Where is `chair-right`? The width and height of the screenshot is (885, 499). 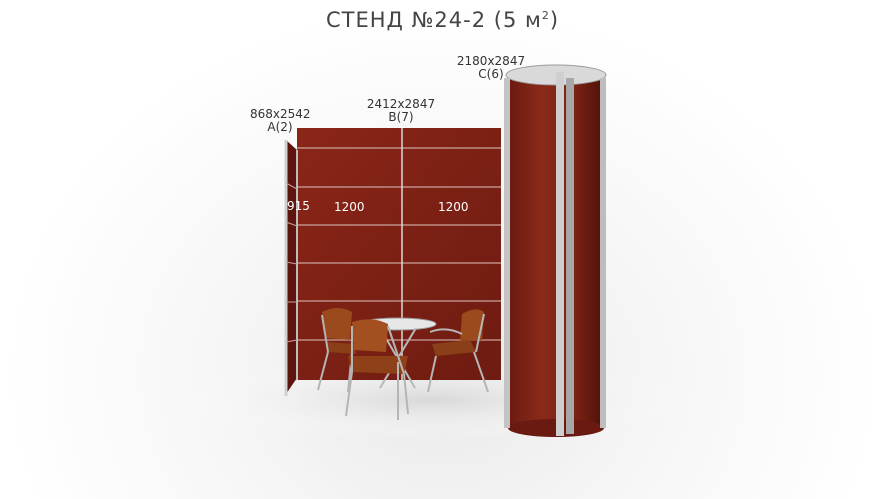 chair-right is located at coordinates (458, 351).